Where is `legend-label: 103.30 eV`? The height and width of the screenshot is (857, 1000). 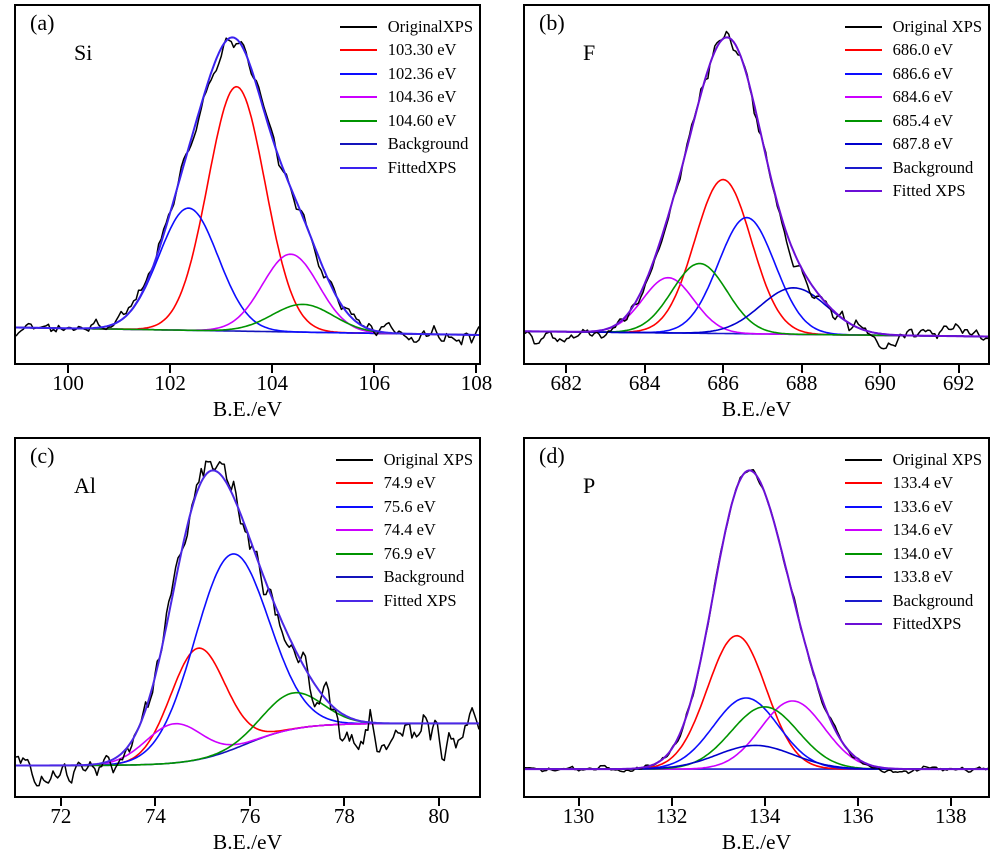
legend-label: 103.30 eV is located at coordinates (422, 50).